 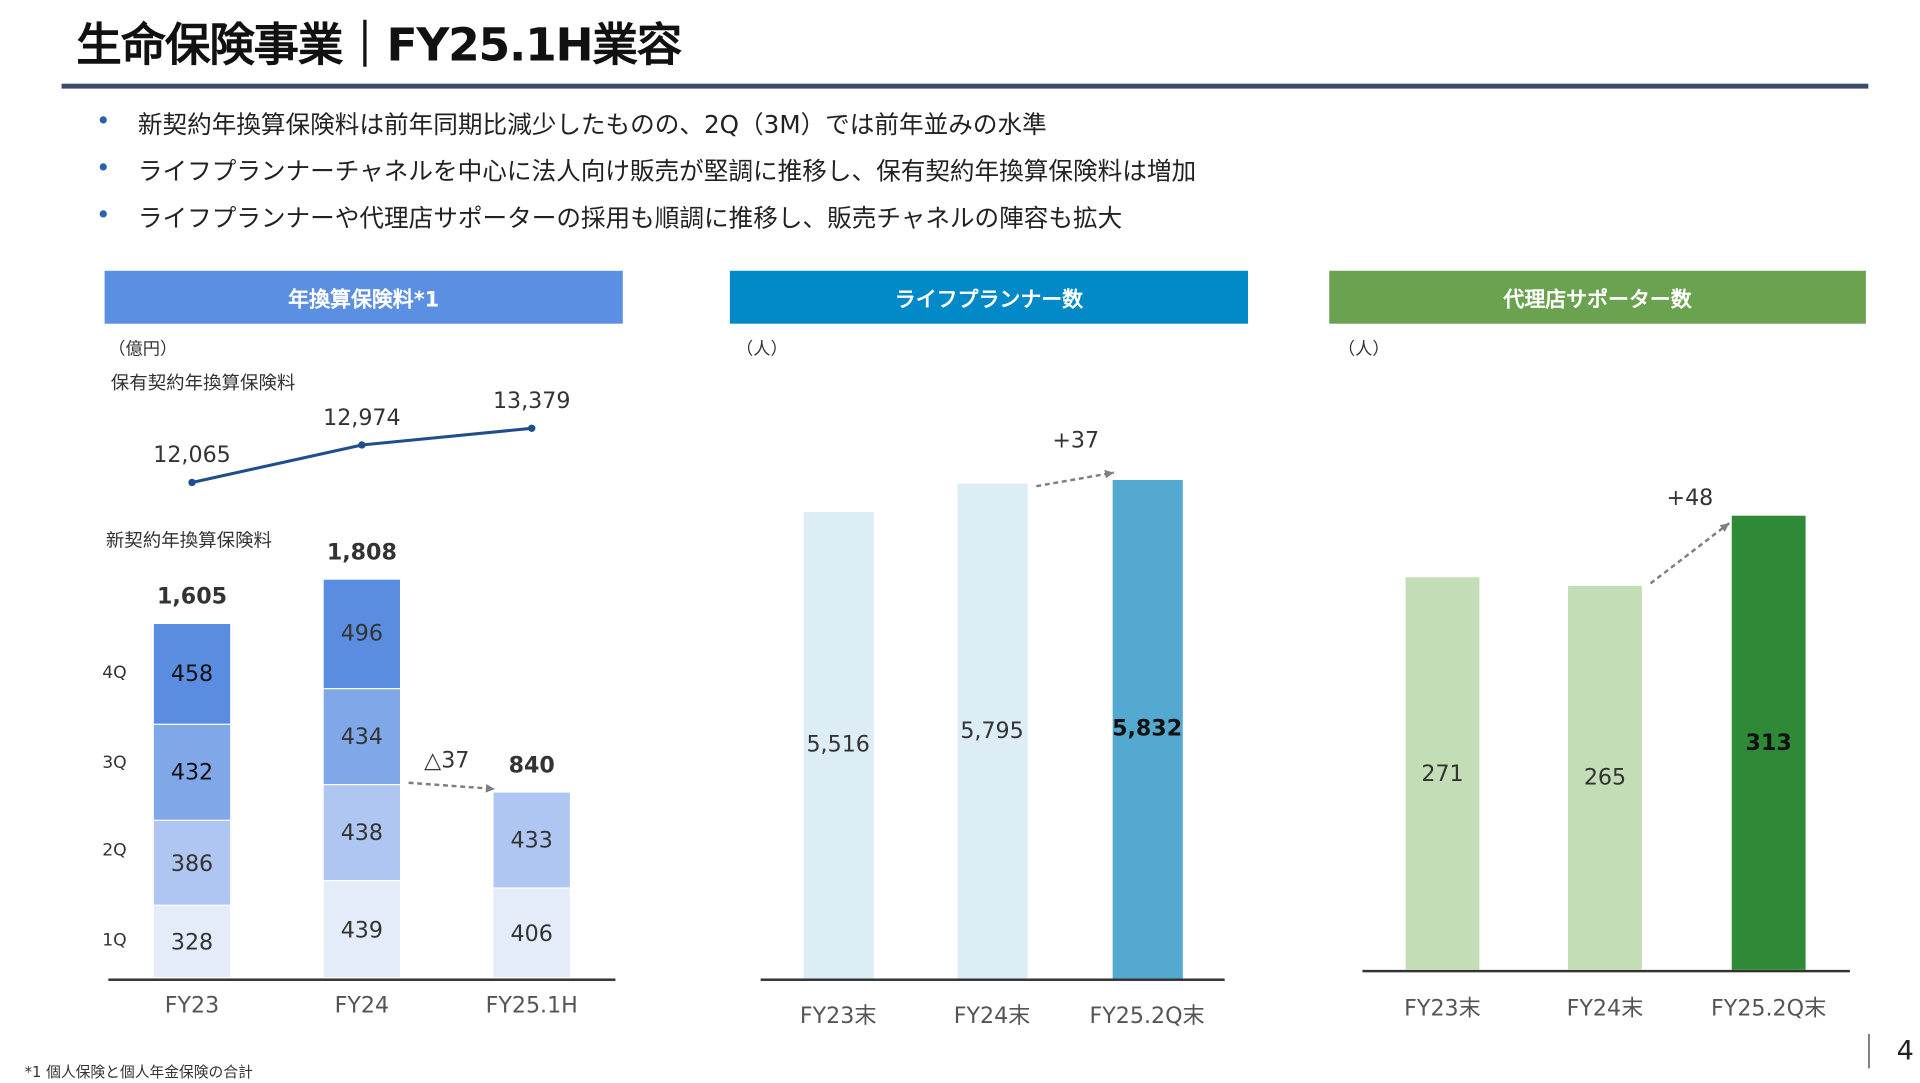 What do you see at coordinates (114, 940) in the screenshot?
I see `quarter-label: 1Q` at bounding box center [114, 940].